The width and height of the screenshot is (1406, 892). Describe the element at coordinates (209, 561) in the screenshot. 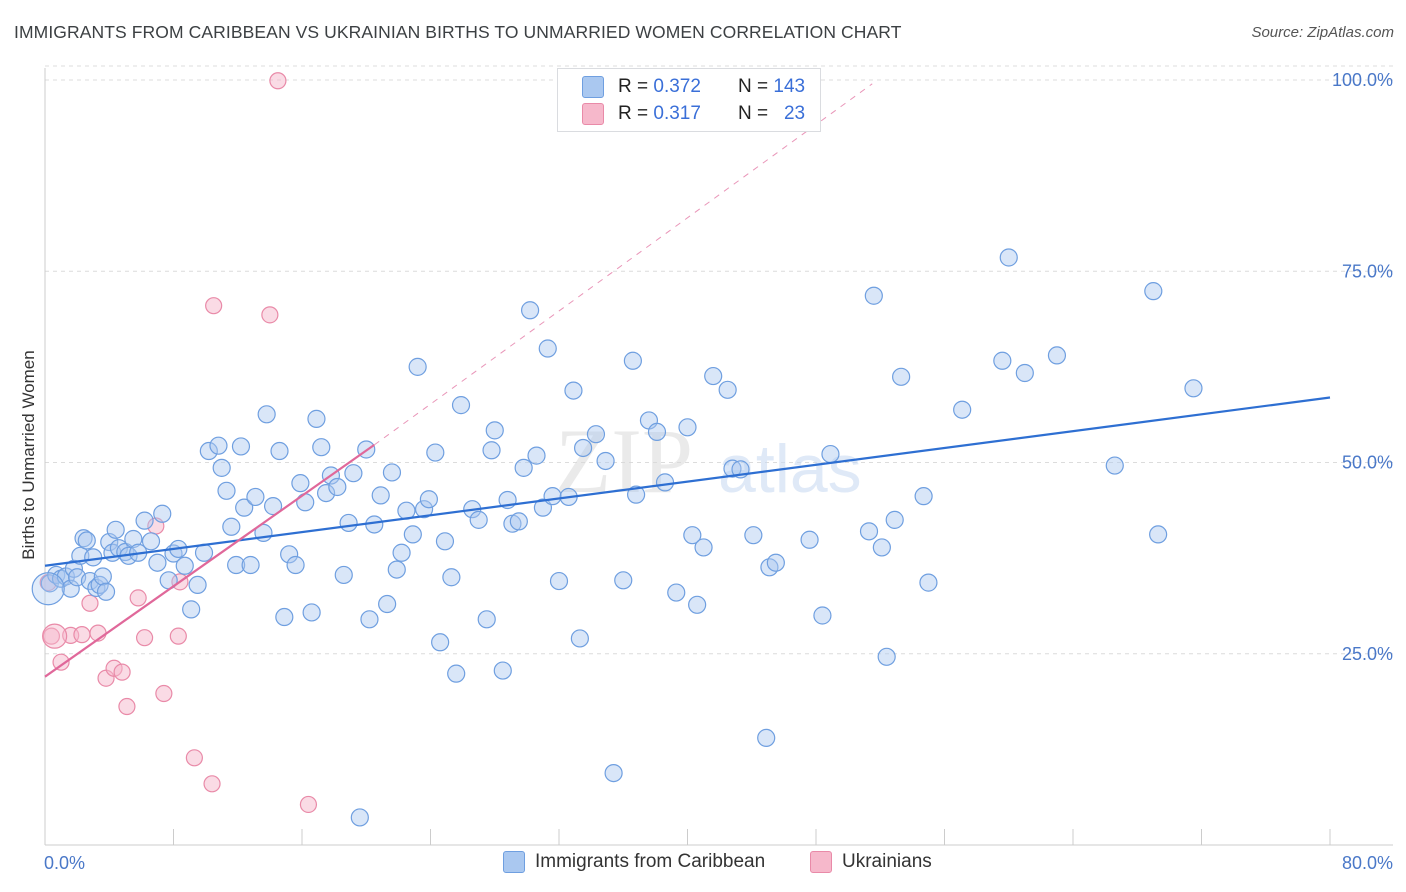

I see `ukrainians-trend-line` at that location.